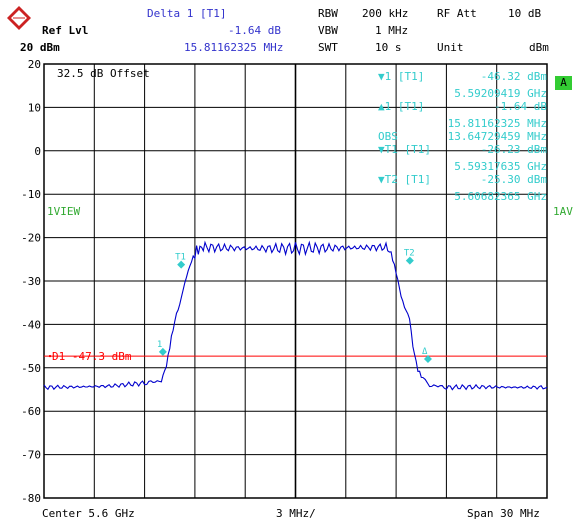  What do you see at coordinates (525, 13) in the screenshot?
I see `rf-att-value: 10 dB` at bounding box center [525, 13].